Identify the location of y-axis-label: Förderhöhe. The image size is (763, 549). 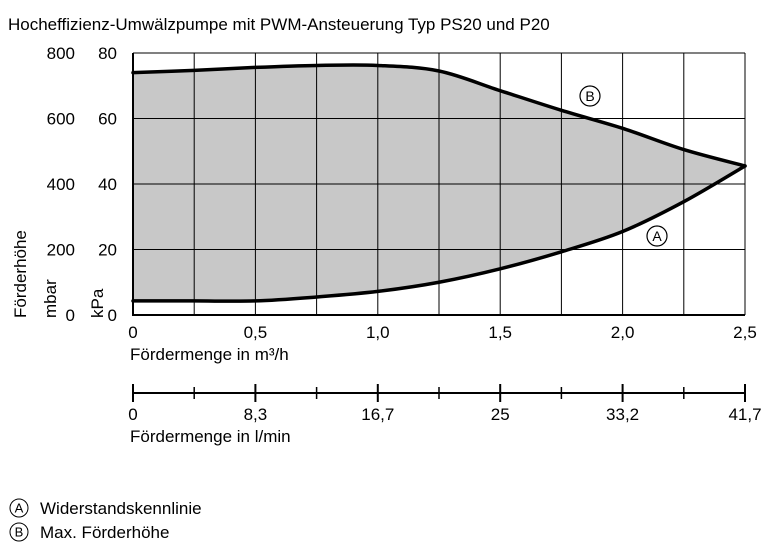
(20, 274).